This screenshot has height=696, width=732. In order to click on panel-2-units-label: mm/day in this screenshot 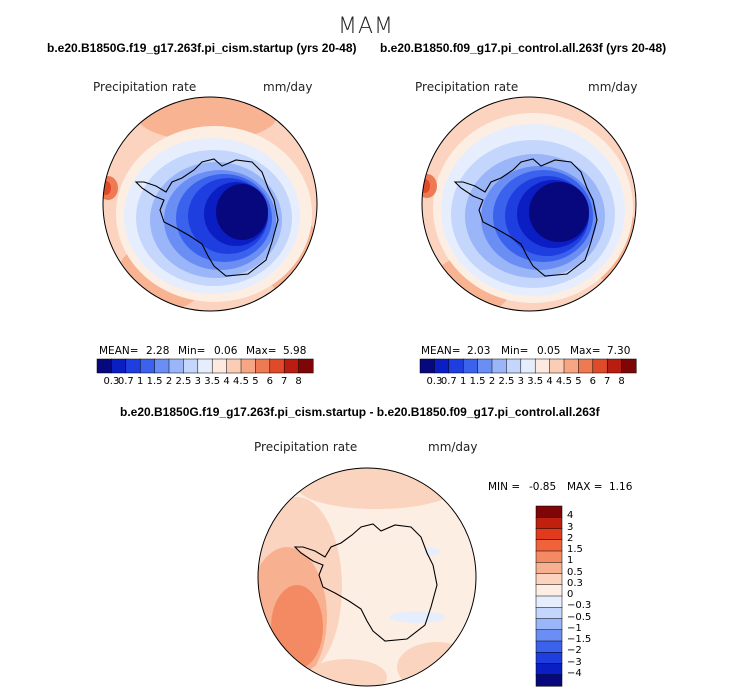, I will do `click(613, 87)`.